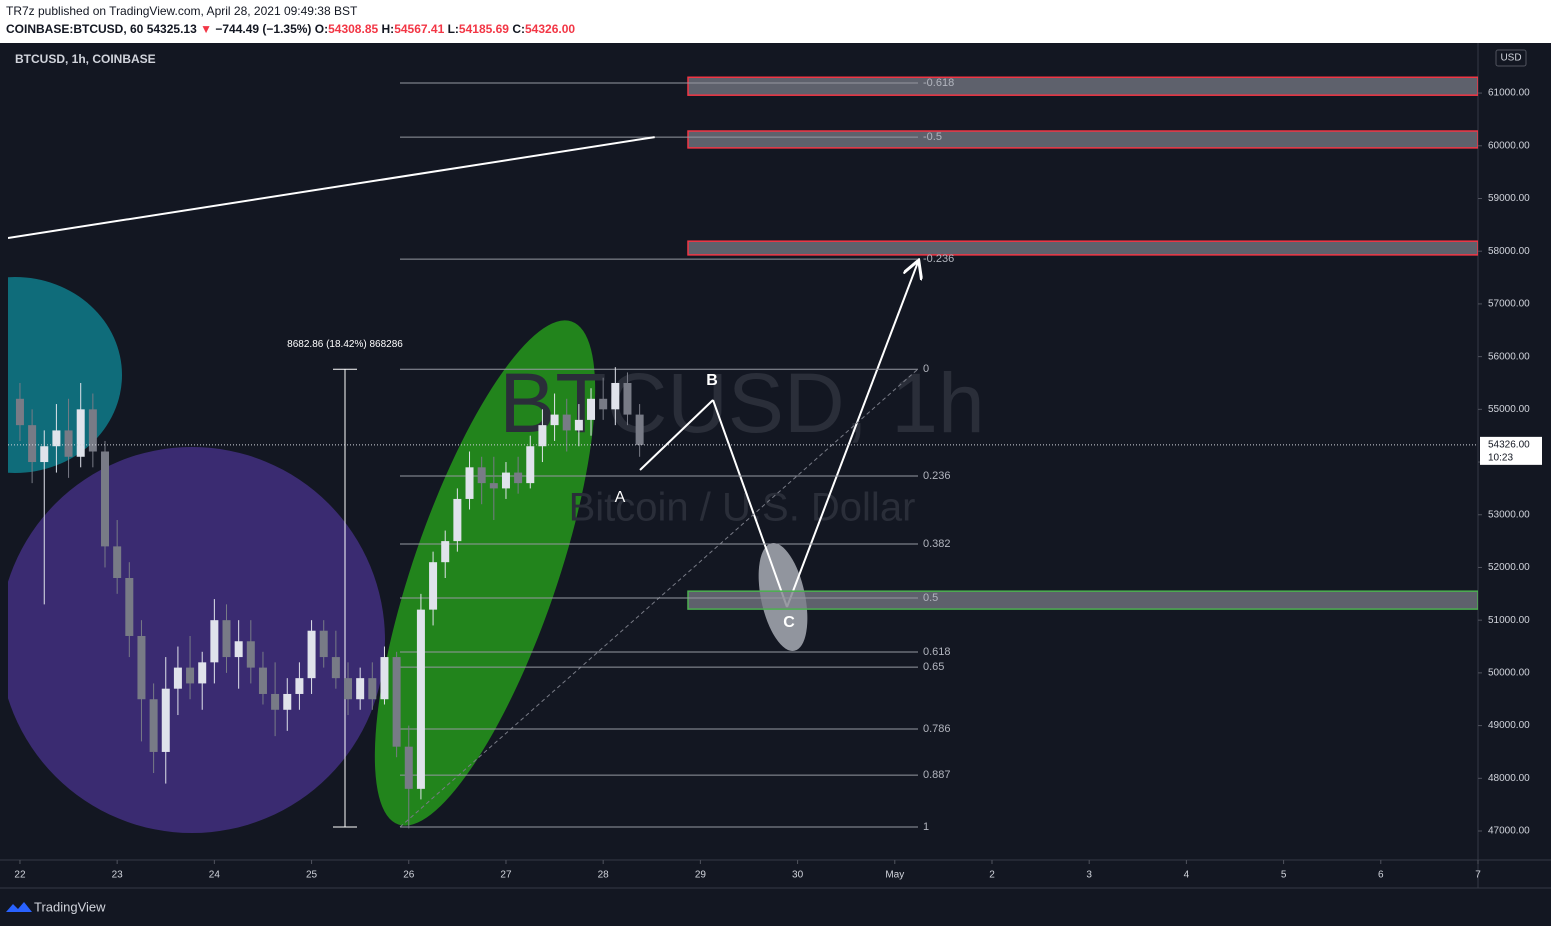  What do you see at coordinates (992, 875) in the screenshot?
I see `x-tick-label: 2` at bounding box center [992, 875].